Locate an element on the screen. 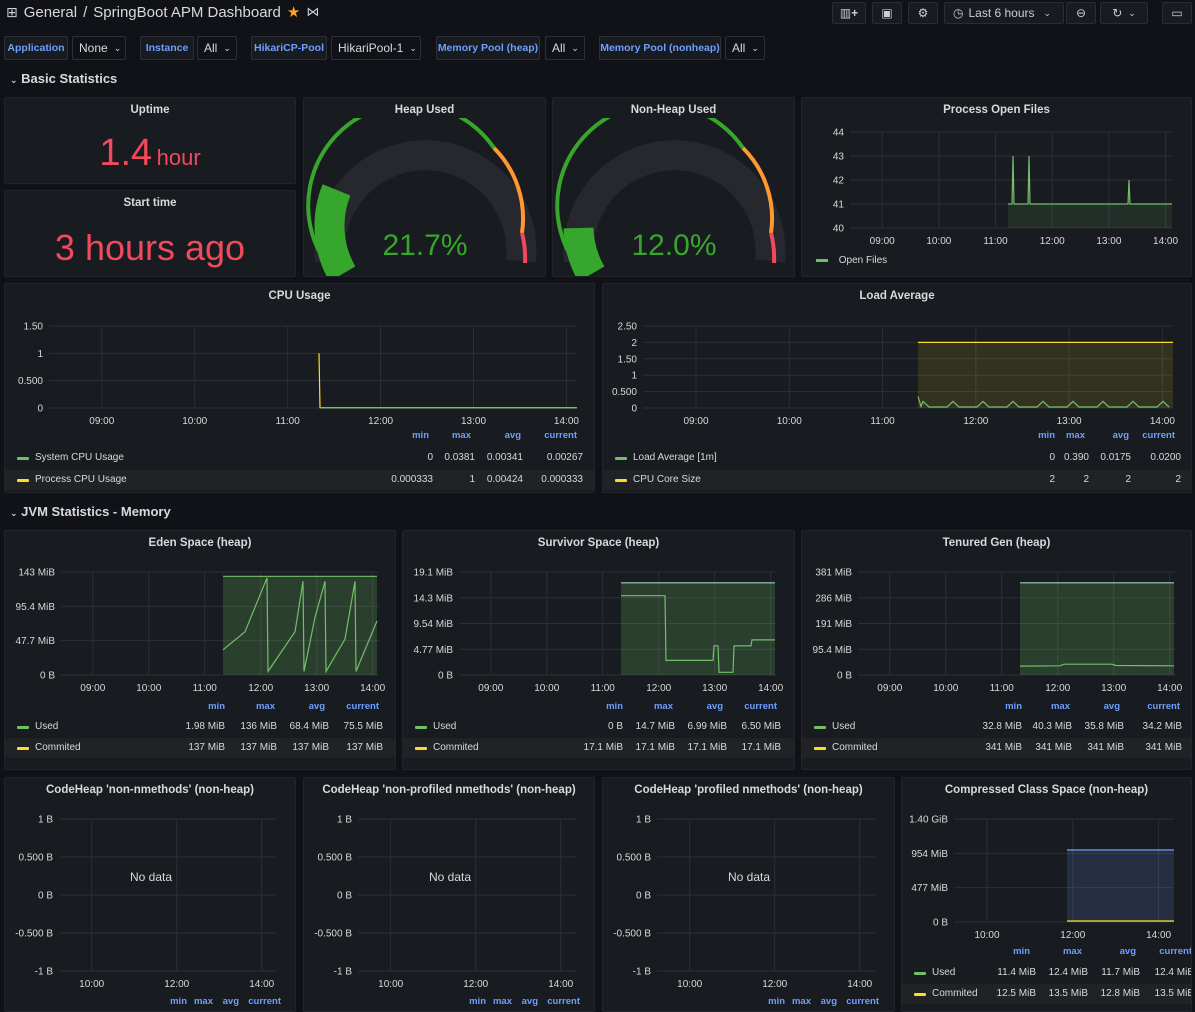  share-icon: ⋈ is located at coordinates (313, 11).